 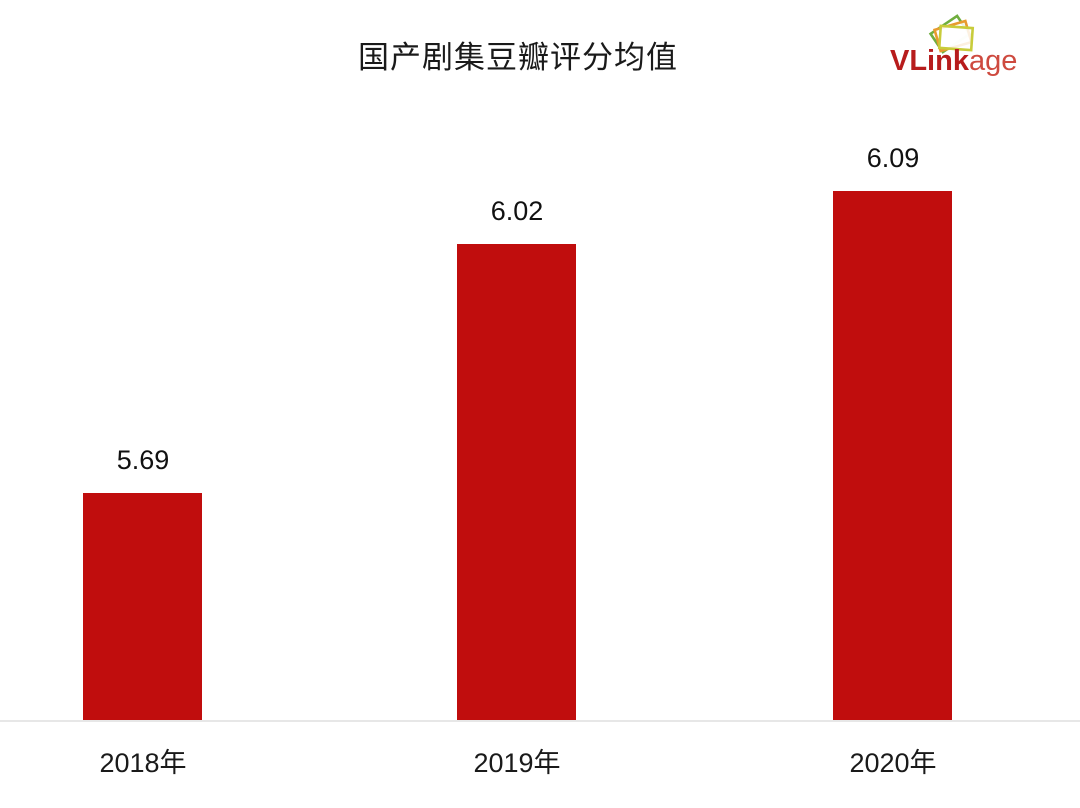 I want to click on bar-value-label: 6.09, so click(x=893, y=158).